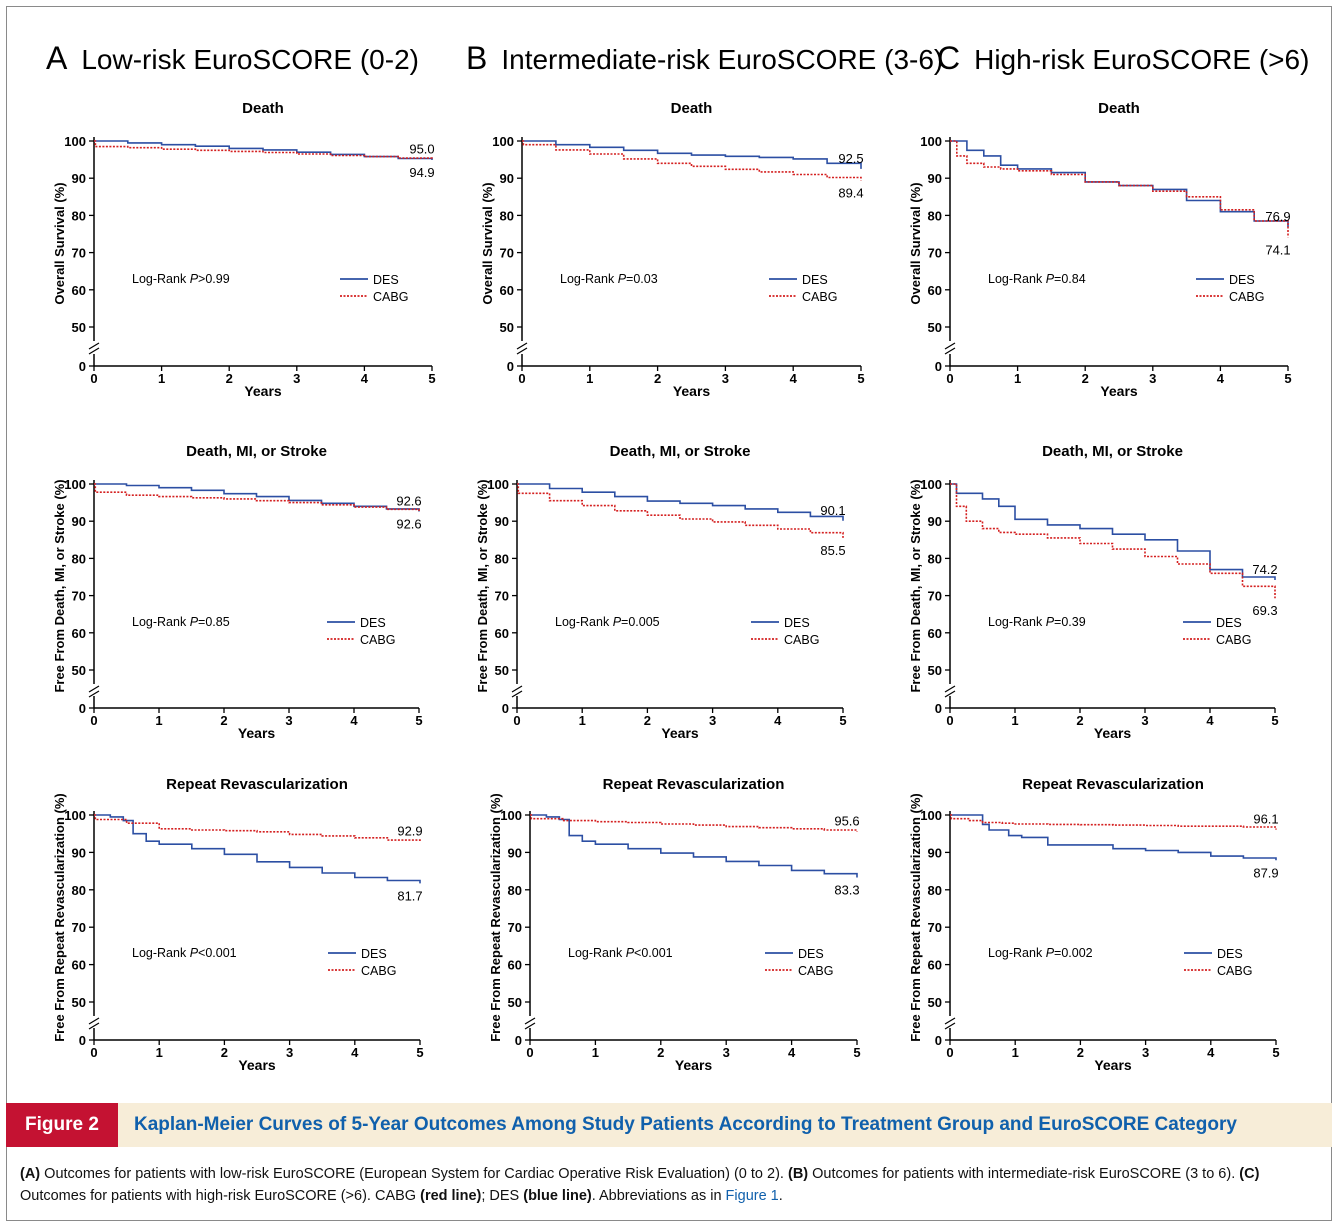  I want to click on end-label-upper: 96.1, so click(1265, 819).